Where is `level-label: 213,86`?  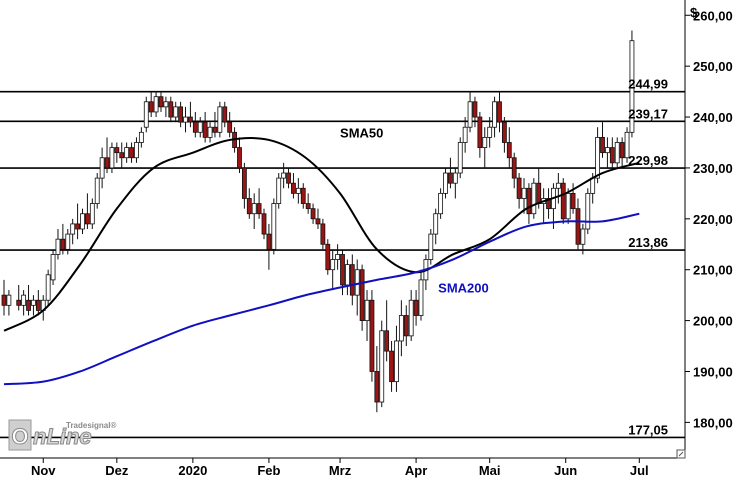
level-label: 213,86 is located at coordinates (648, 242).